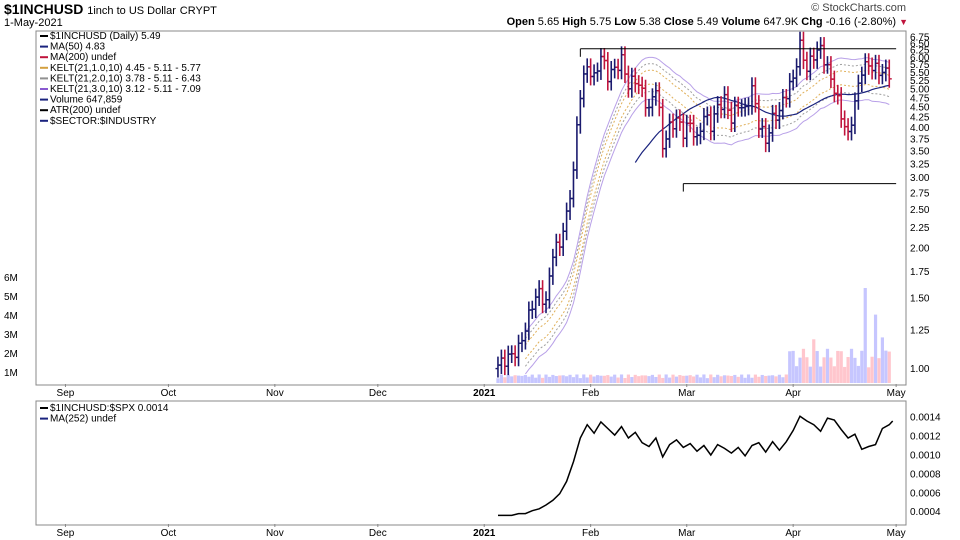 The height and width of the screenshot is (540, 960). What do you see at coordinates (11, 354) in the screenshot?
I see `volume-tick-label: 2M` at bounding box center [11, 354].